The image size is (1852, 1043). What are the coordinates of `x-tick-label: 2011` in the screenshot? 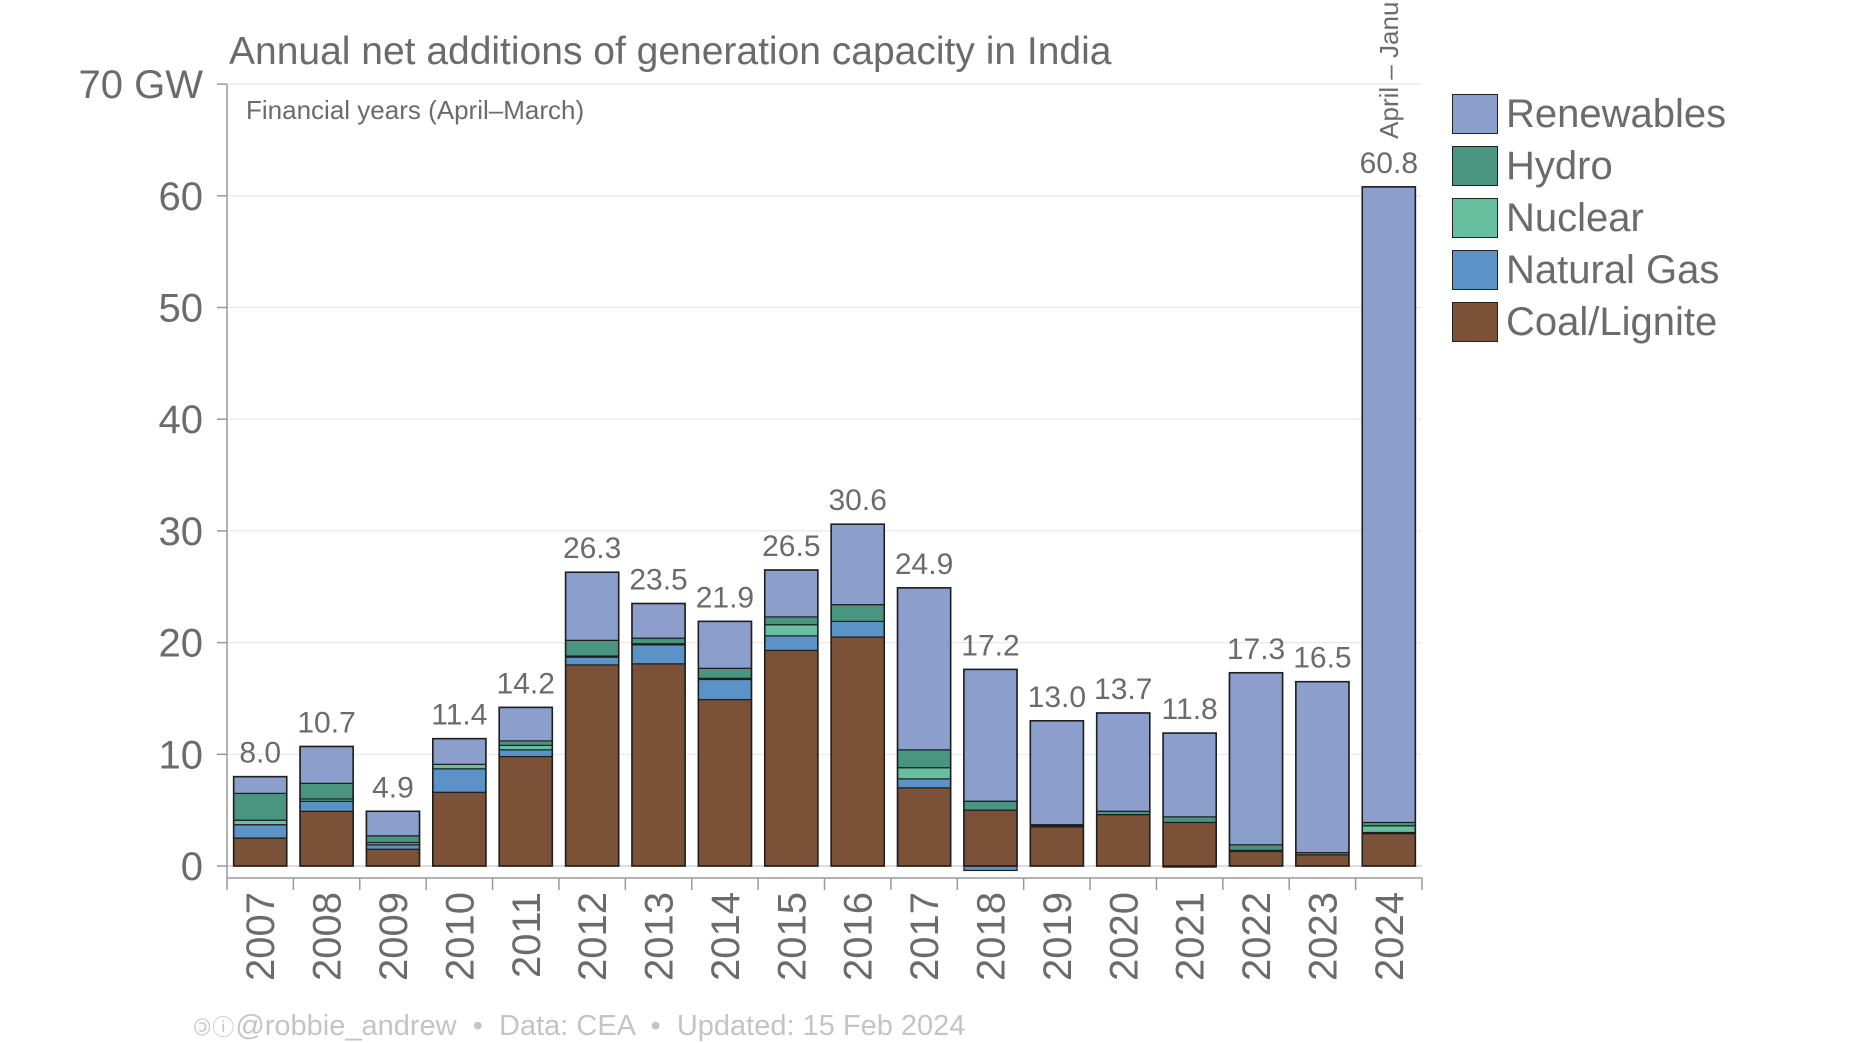 It's located at (527, 935).